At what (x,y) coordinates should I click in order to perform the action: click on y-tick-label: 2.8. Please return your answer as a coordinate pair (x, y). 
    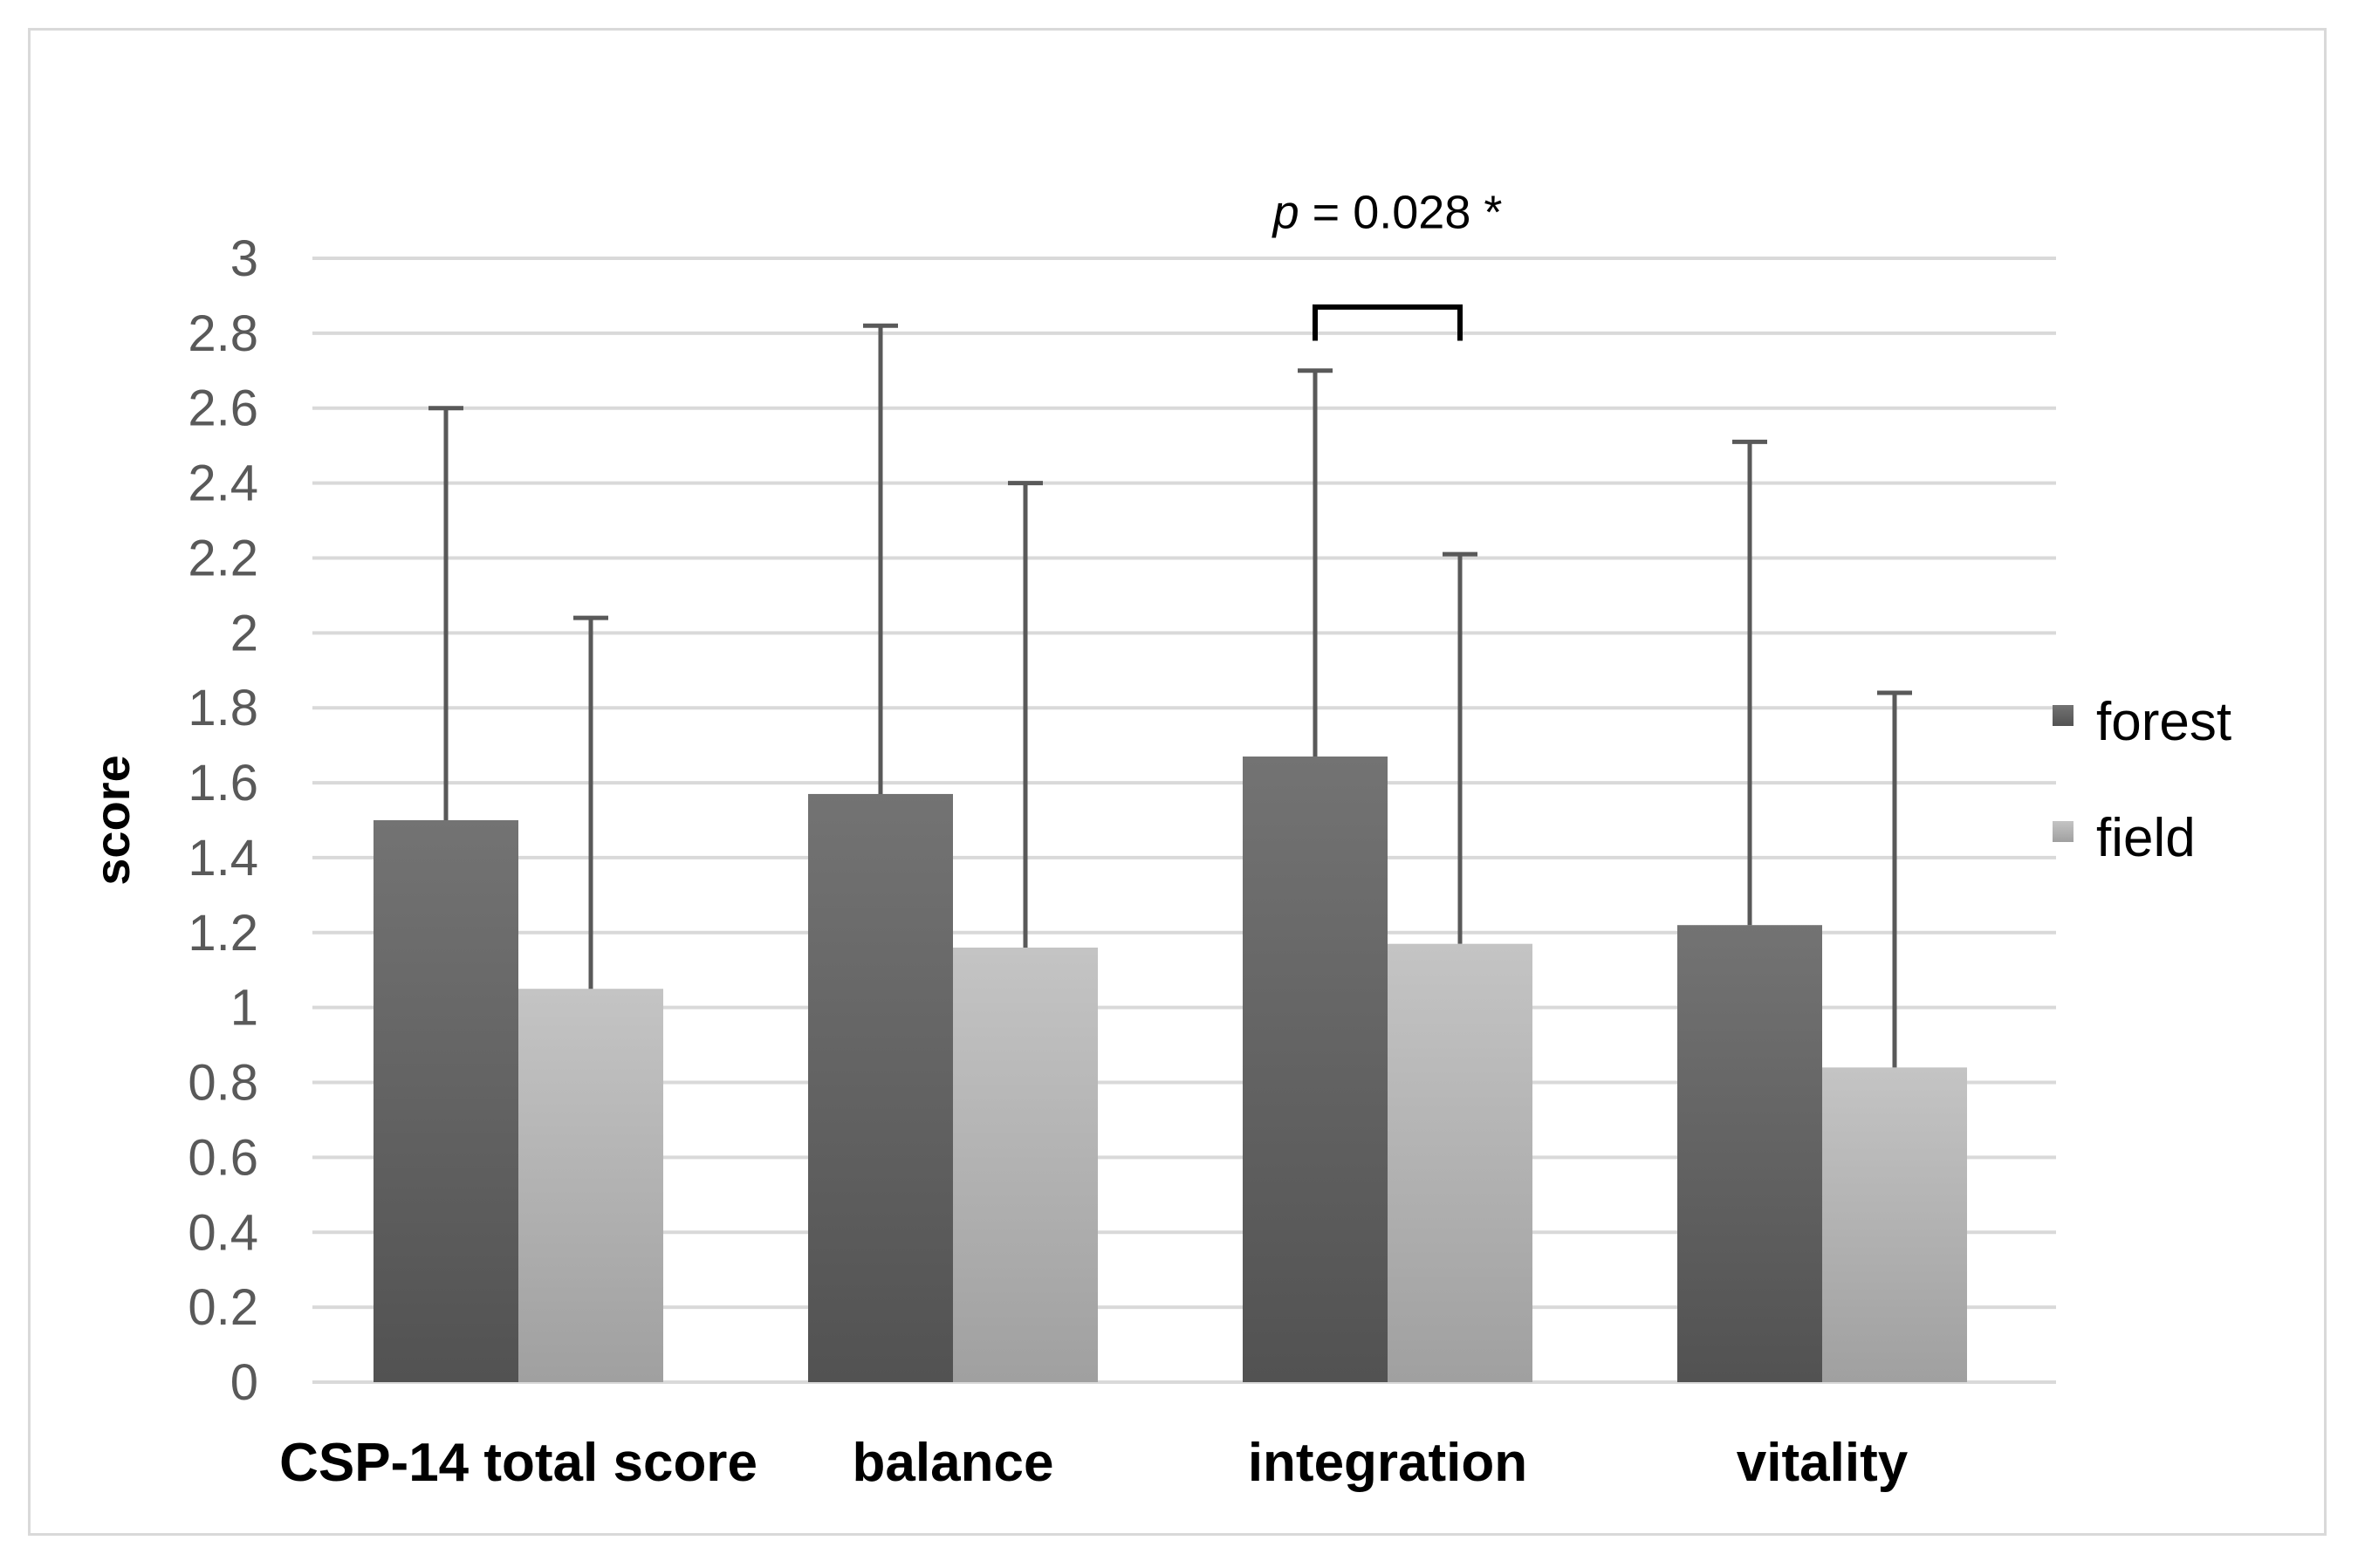
    Looking at the image, I should click on (223, 333).